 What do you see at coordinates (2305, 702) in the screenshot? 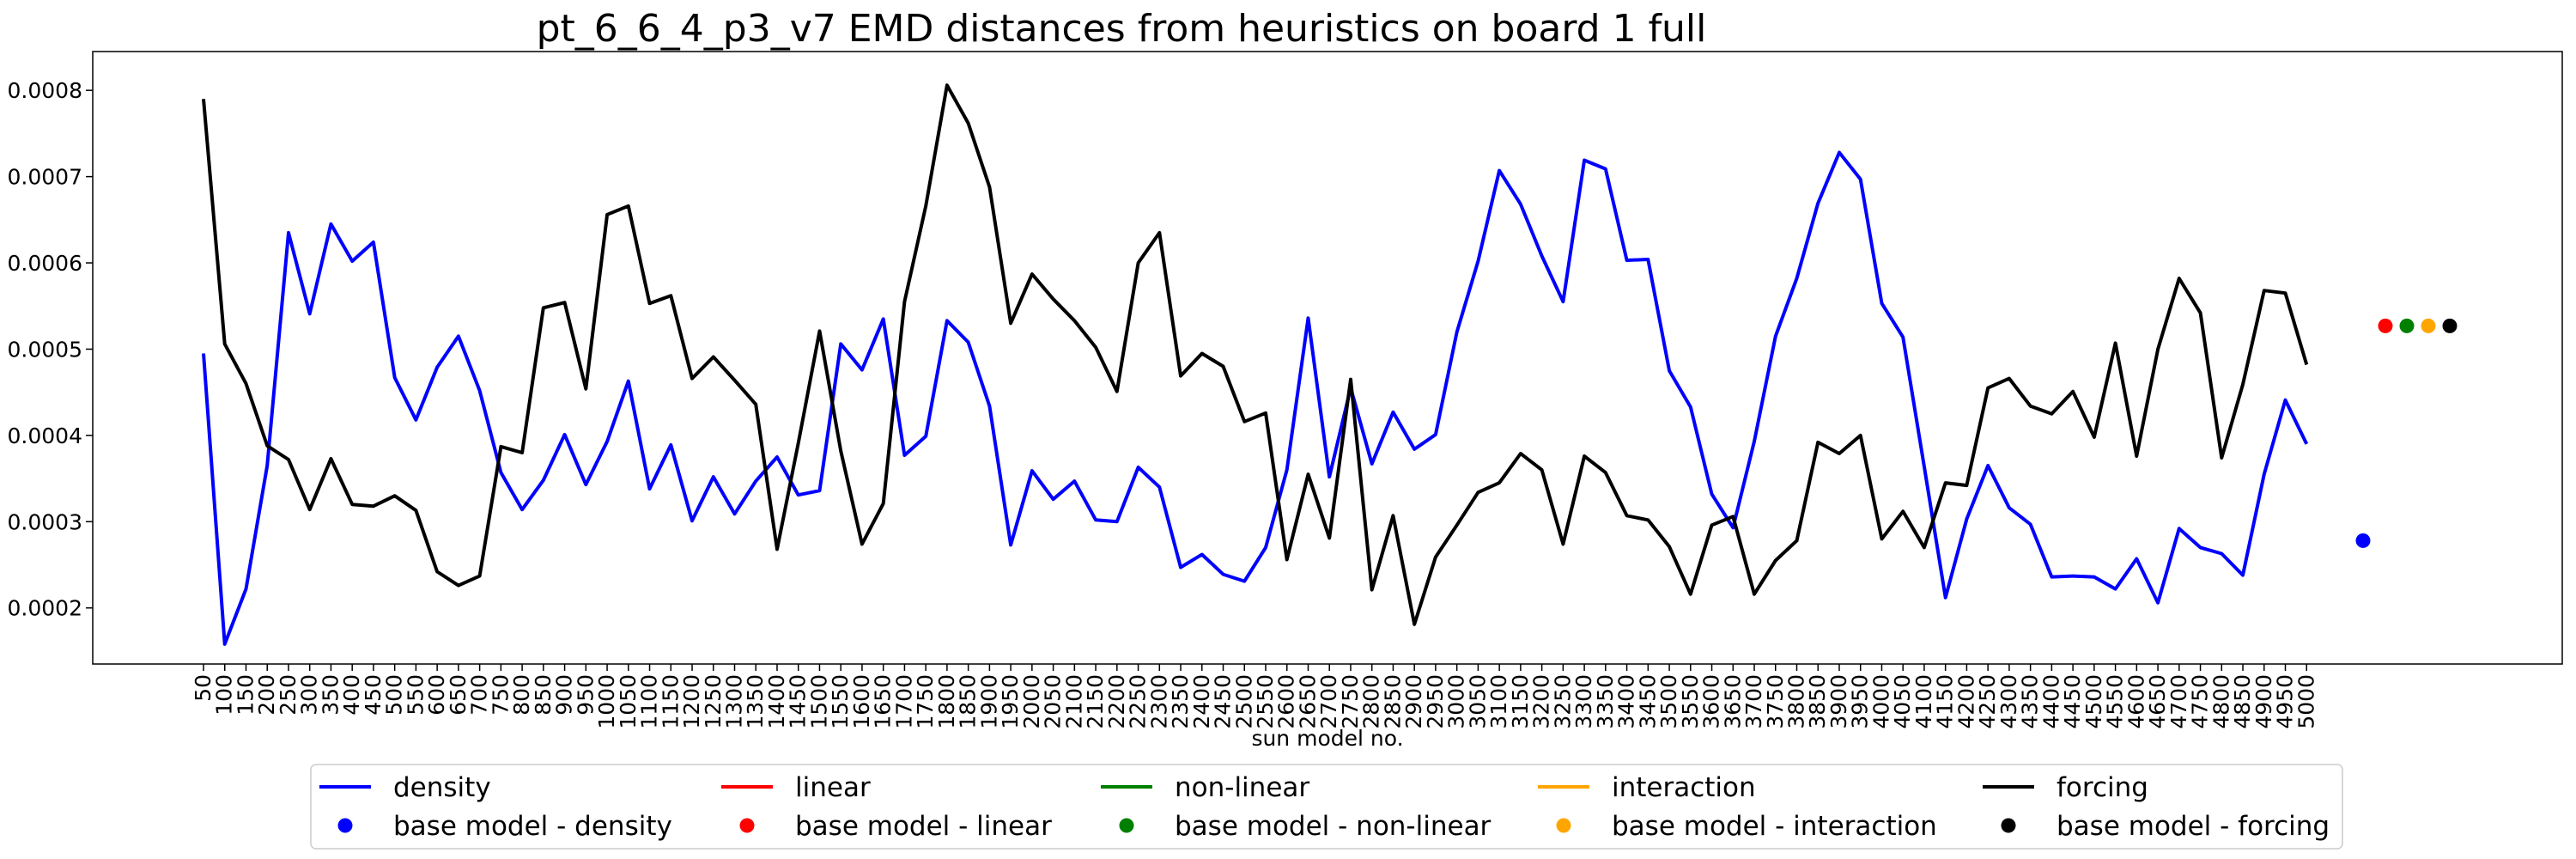
I see `x-tick-label: 5000` at bounding box center [2305, 702].